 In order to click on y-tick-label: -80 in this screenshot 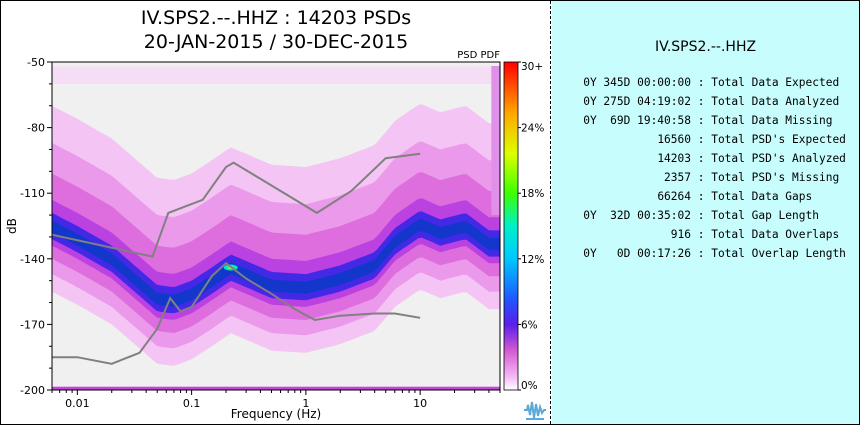, I will do `click(36, 128)`.